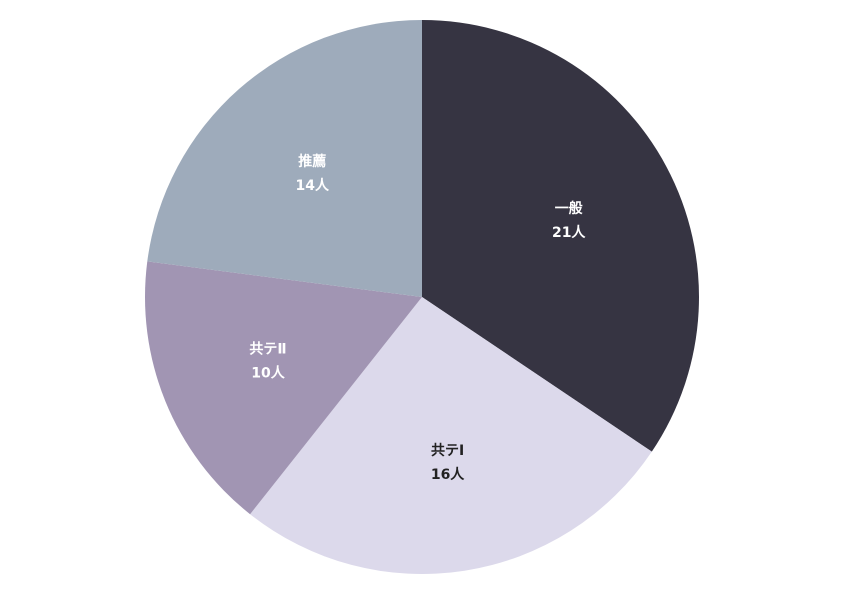  I want to click on slice-value-label: 10人, so click(268, 373).